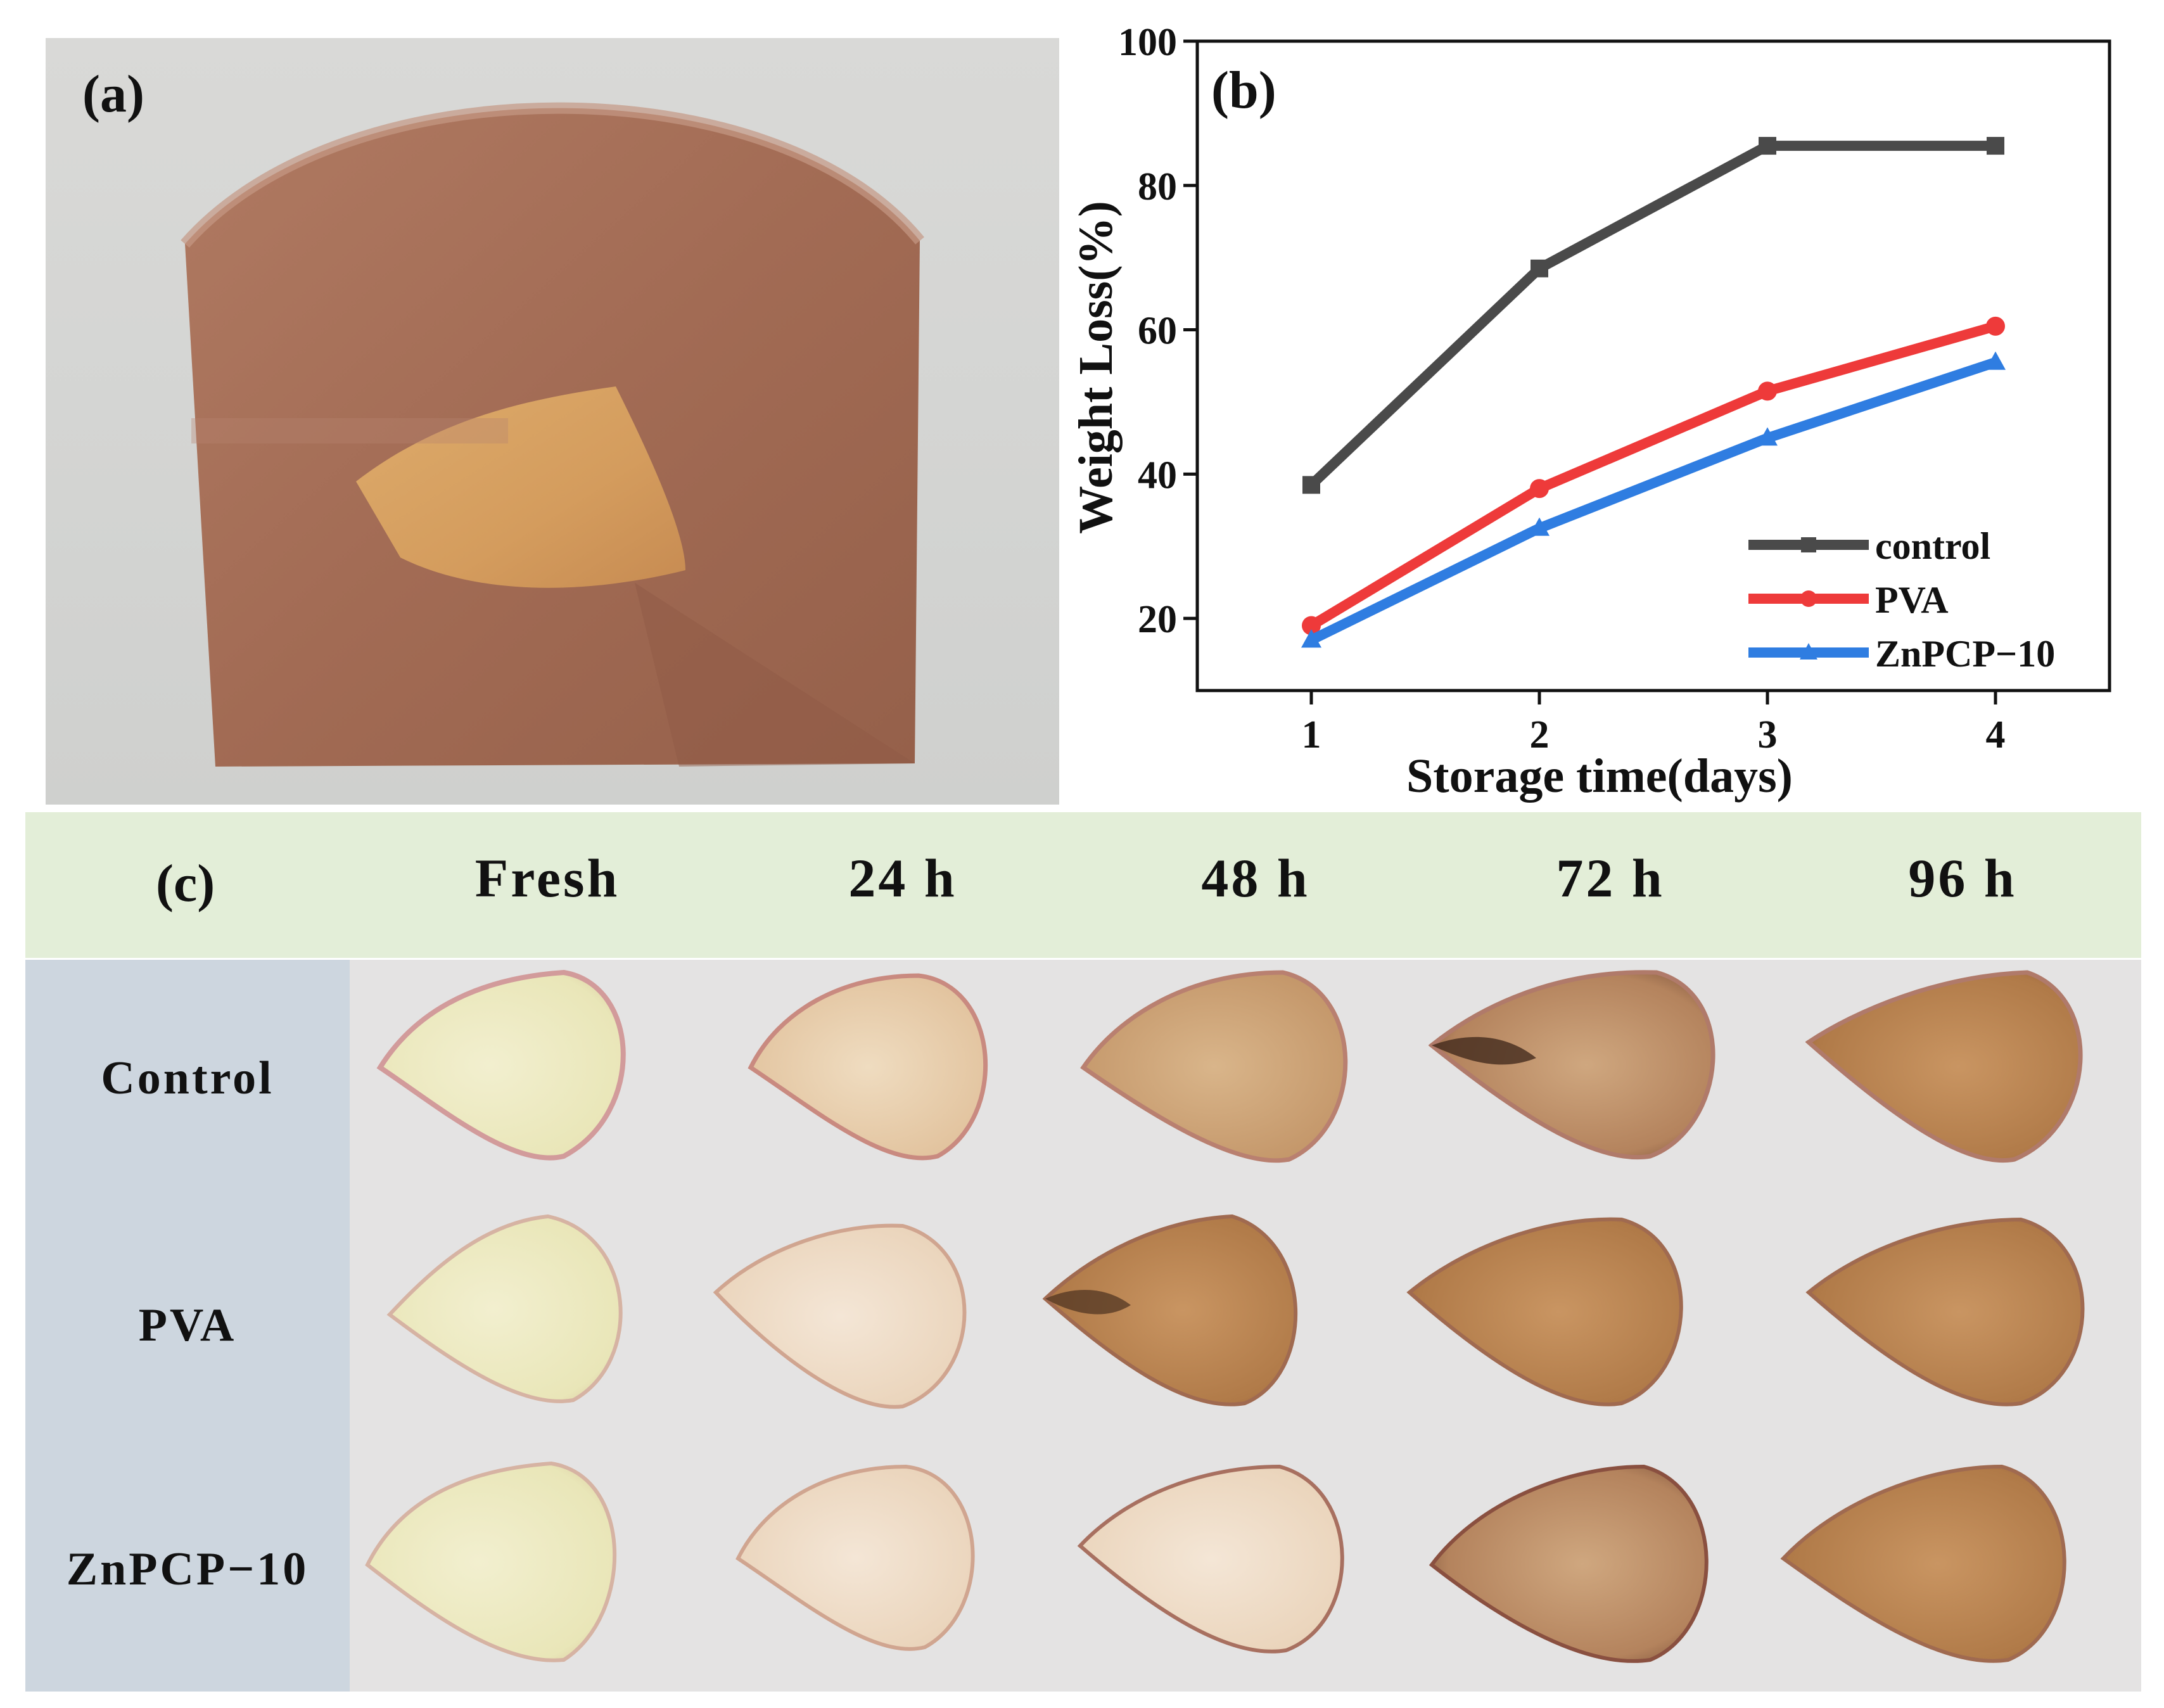 The width and height of the screenshot is (2164, 1708). I want to click on chart-legend: control PVA ZnPCP−10, so click(1901, 600).